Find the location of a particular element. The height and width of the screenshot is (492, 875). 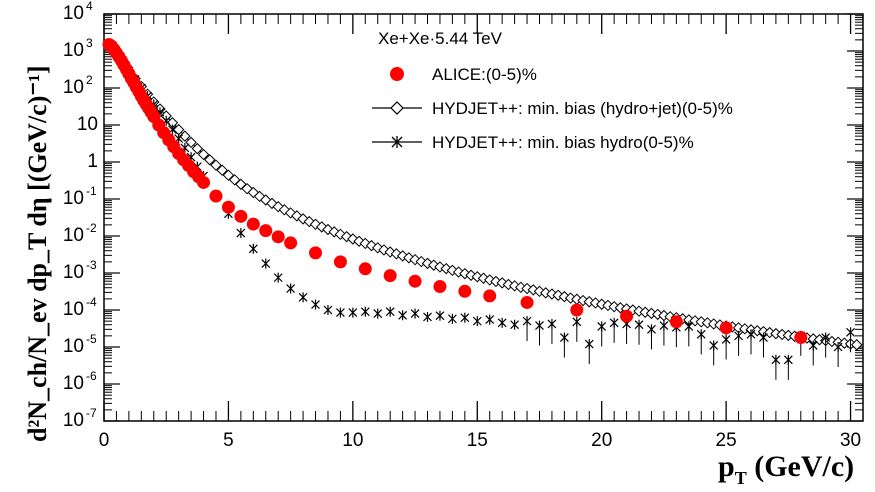

x-tick-label: 5 is located at coordinates (228, 440).